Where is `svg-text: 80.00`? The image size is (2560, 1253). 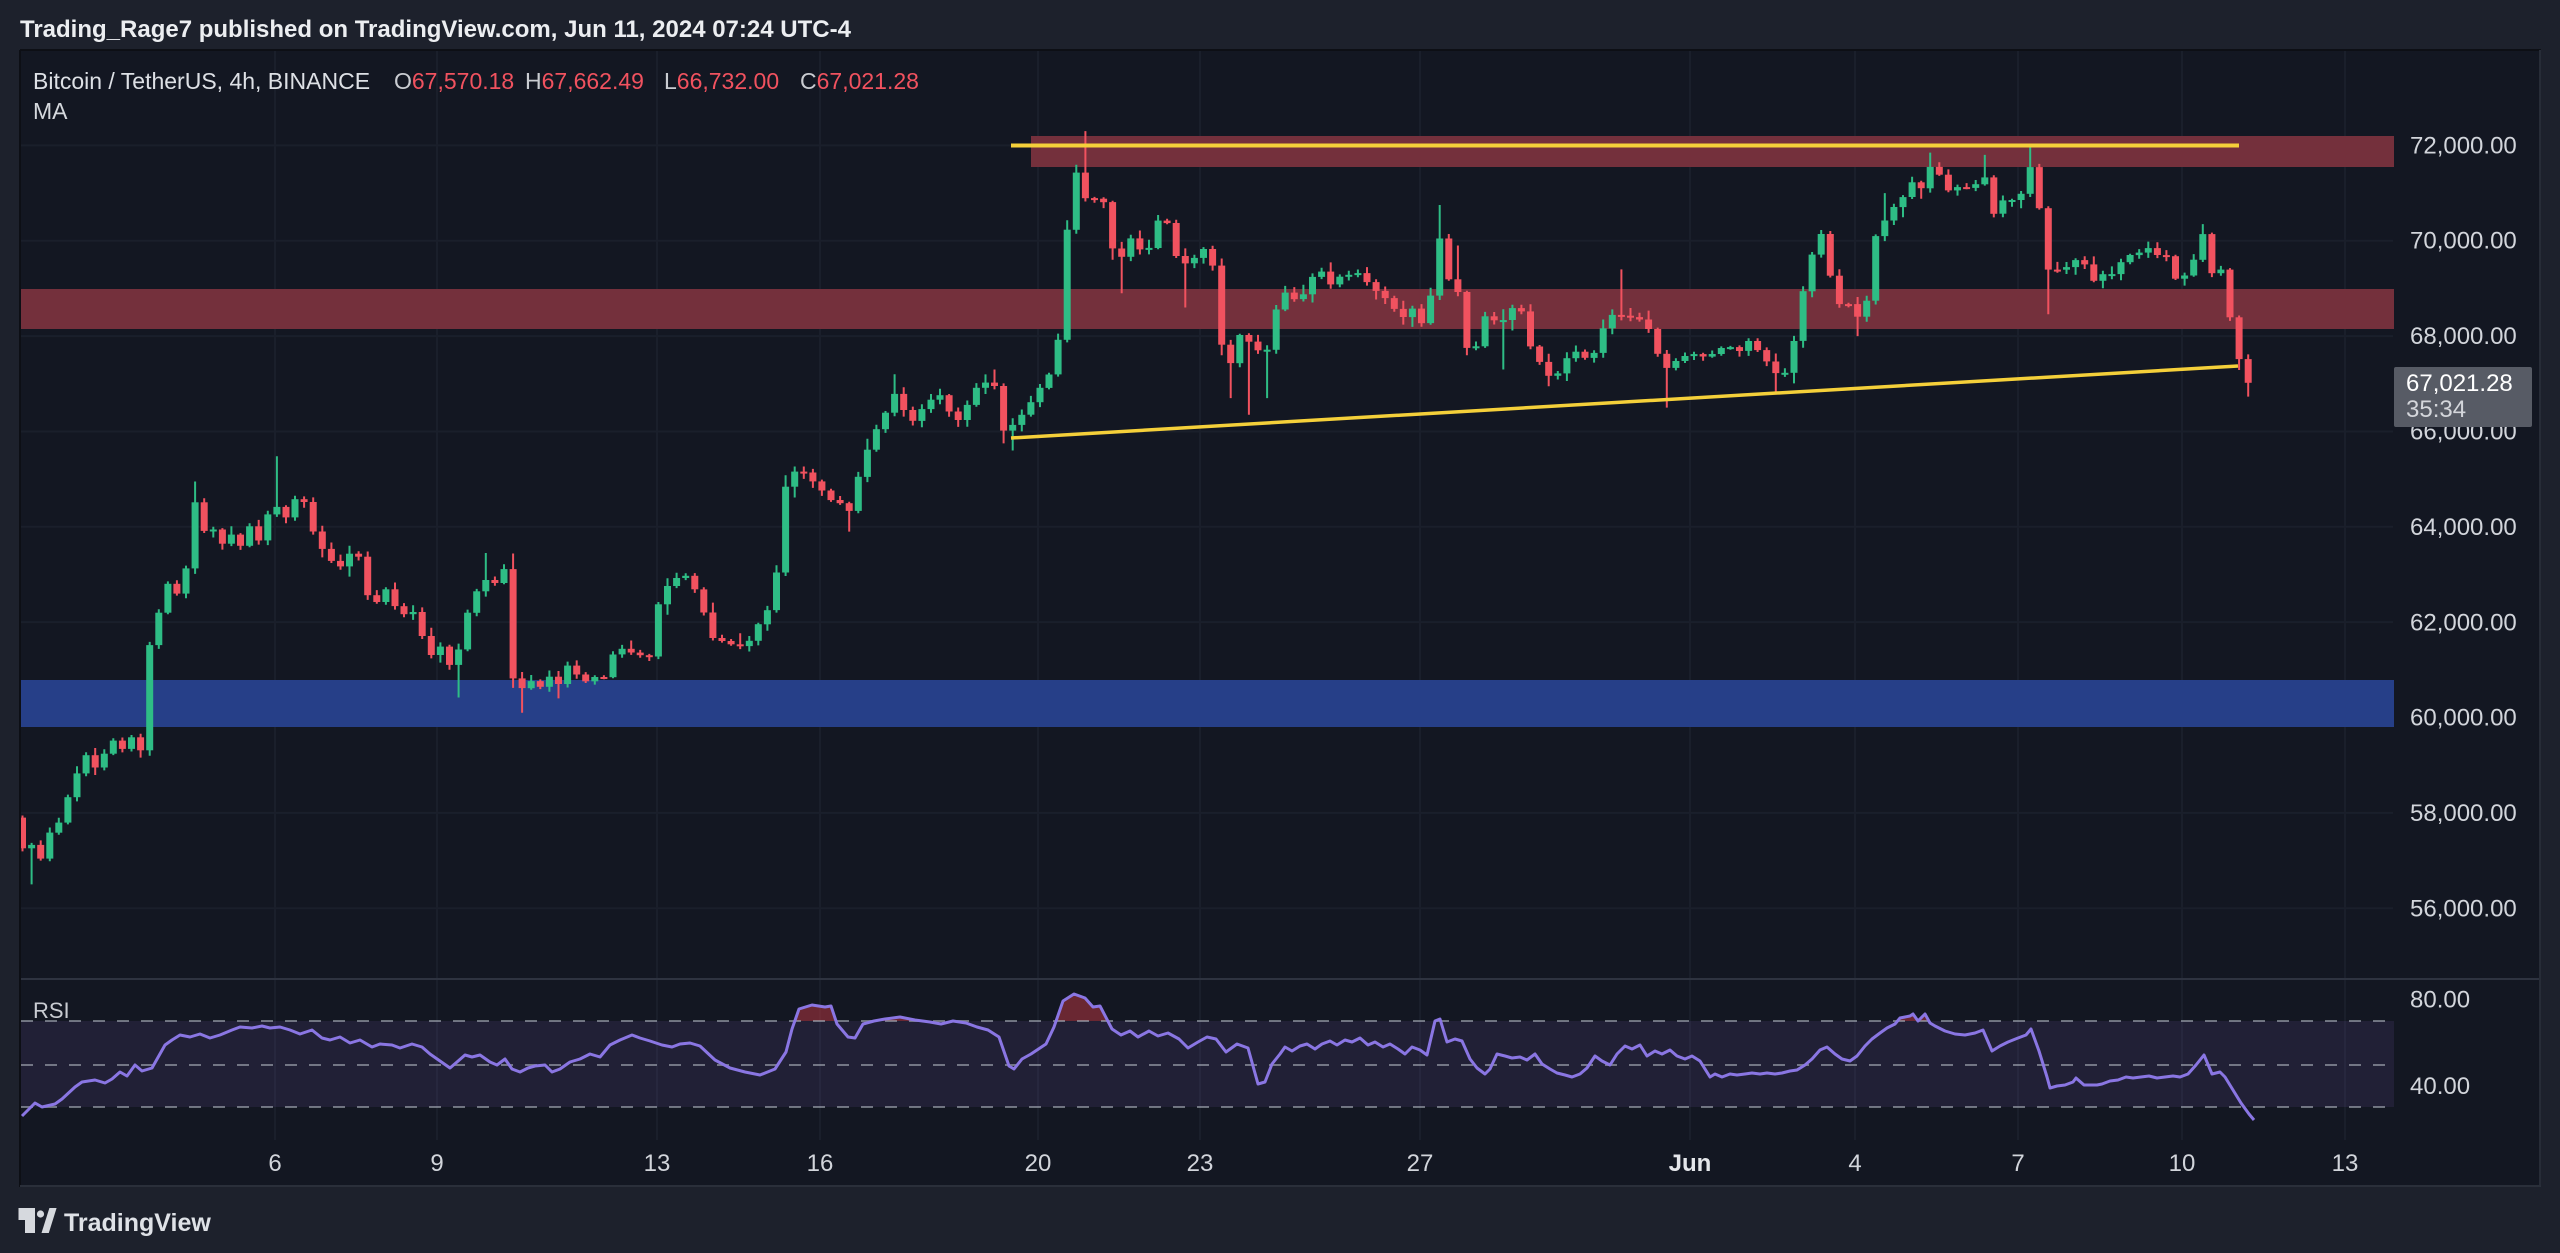
svg-text: 80.00 is located at coordinates (2440, 1000).